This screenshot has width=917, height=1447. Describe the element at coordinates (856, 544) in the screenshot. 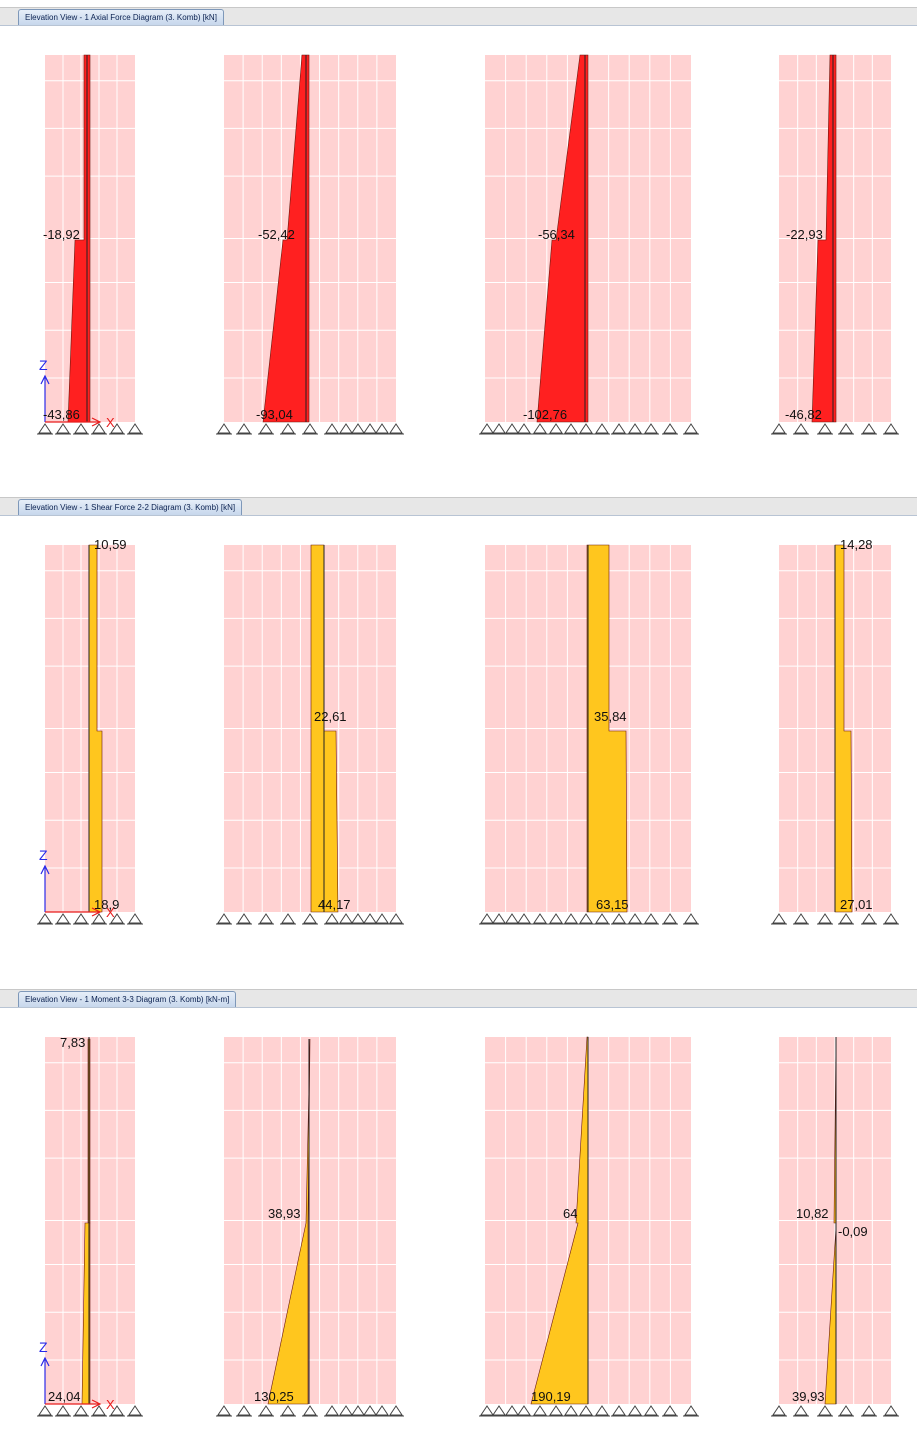

I see `value-label: 14,28` at that location.